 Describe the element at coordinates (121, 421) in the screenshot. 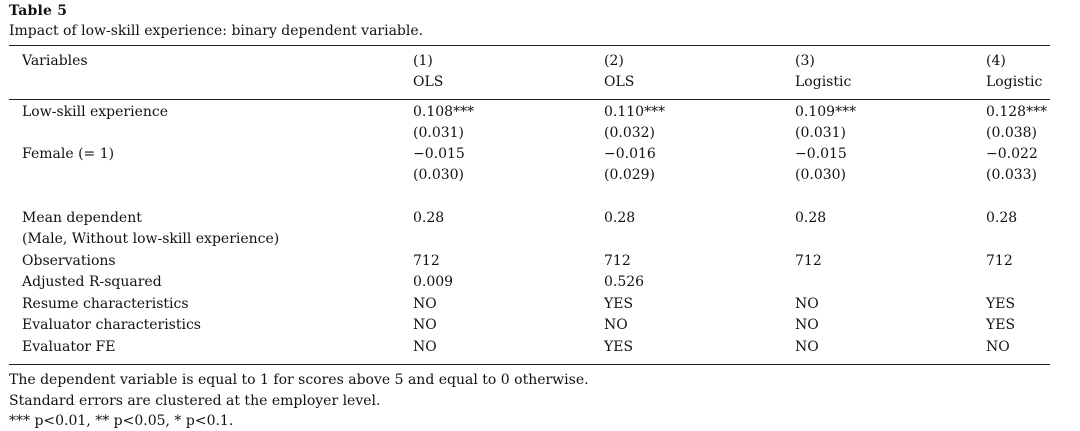

I see `table-note: *** p<0.01, ** p<0.05, * p<0.1.` at that location.